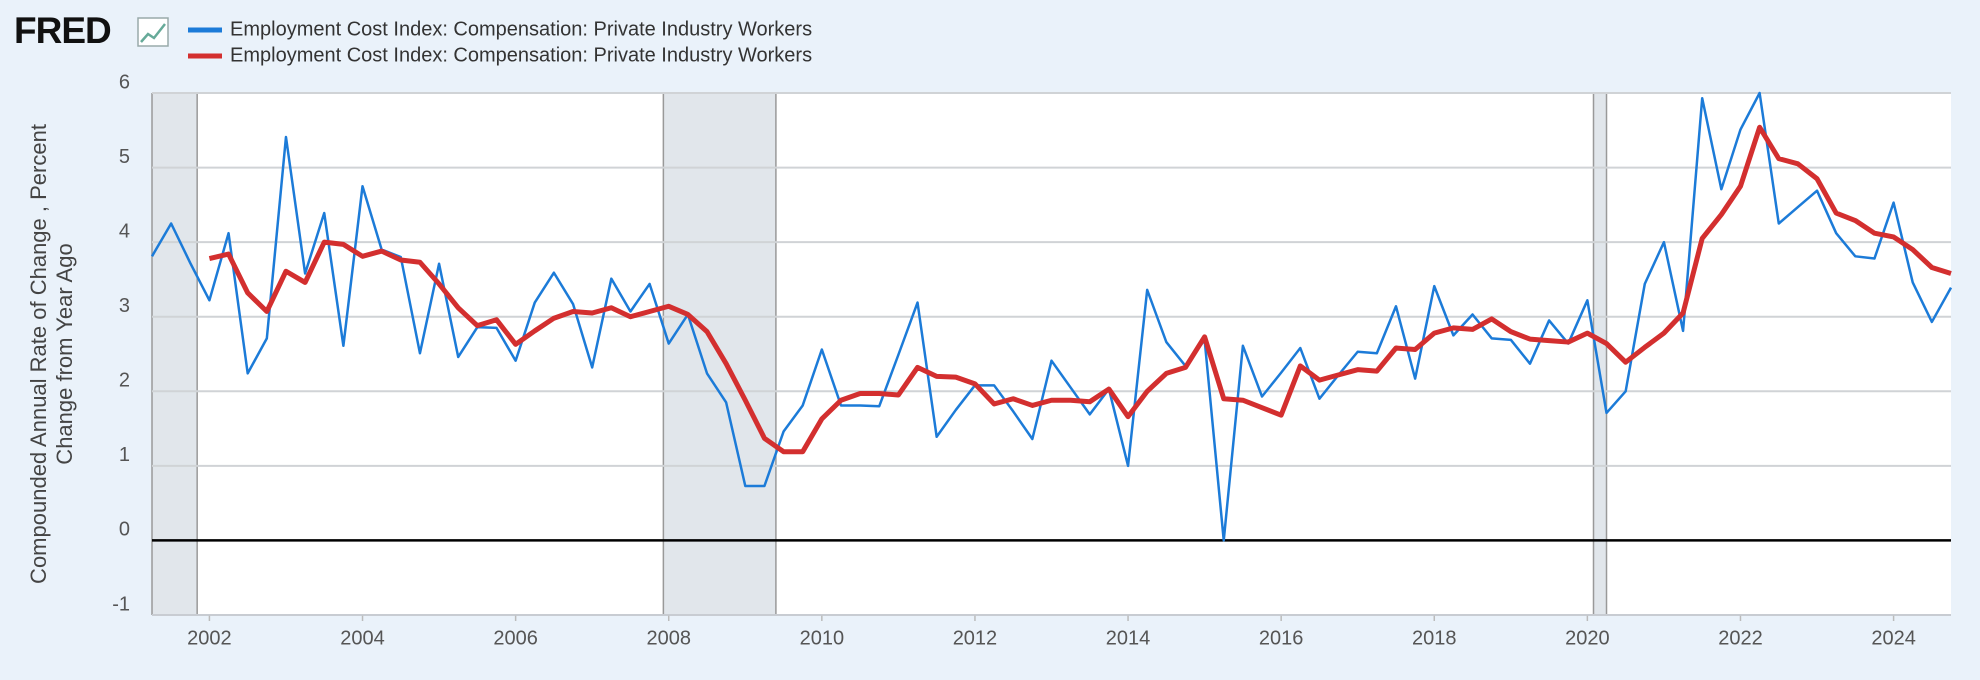 The width and height of the screenshot is (1980, 680). Describe the element at coordinates (124, 231) in the screenshot. I see `y-tick-label: 4` at that location.